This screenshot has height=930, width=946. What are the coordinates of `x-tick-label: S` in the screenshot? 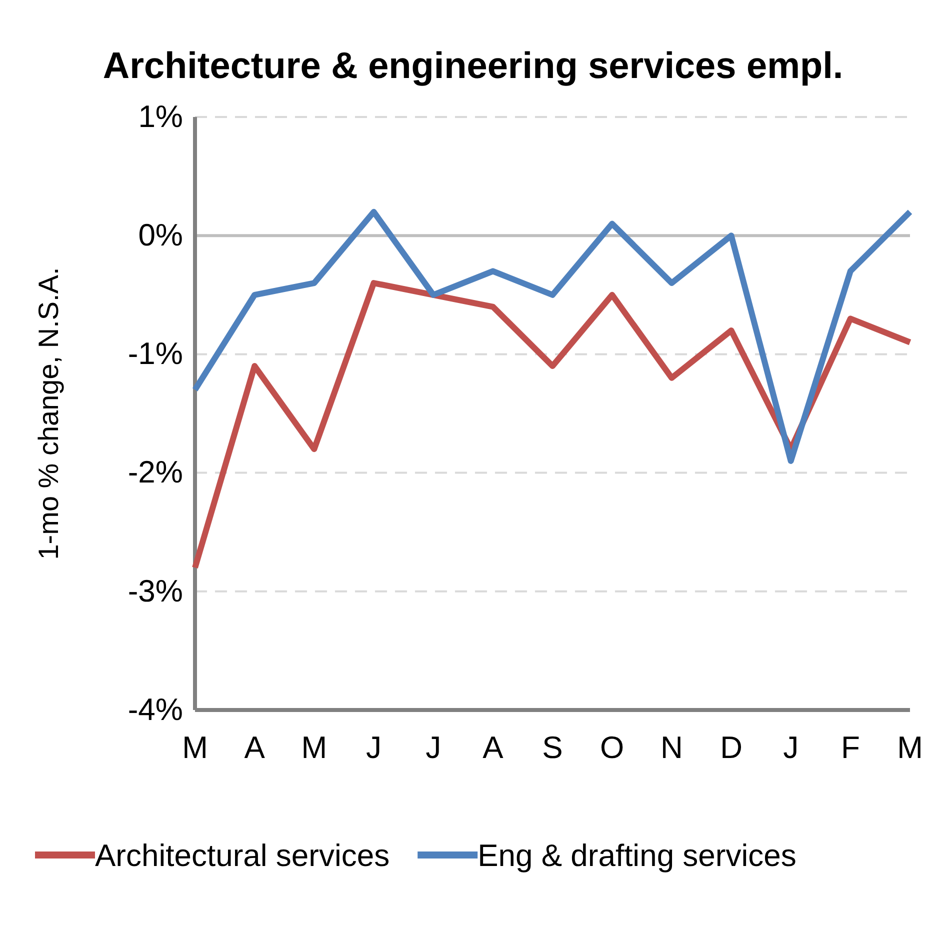 It's located at (552, 748).